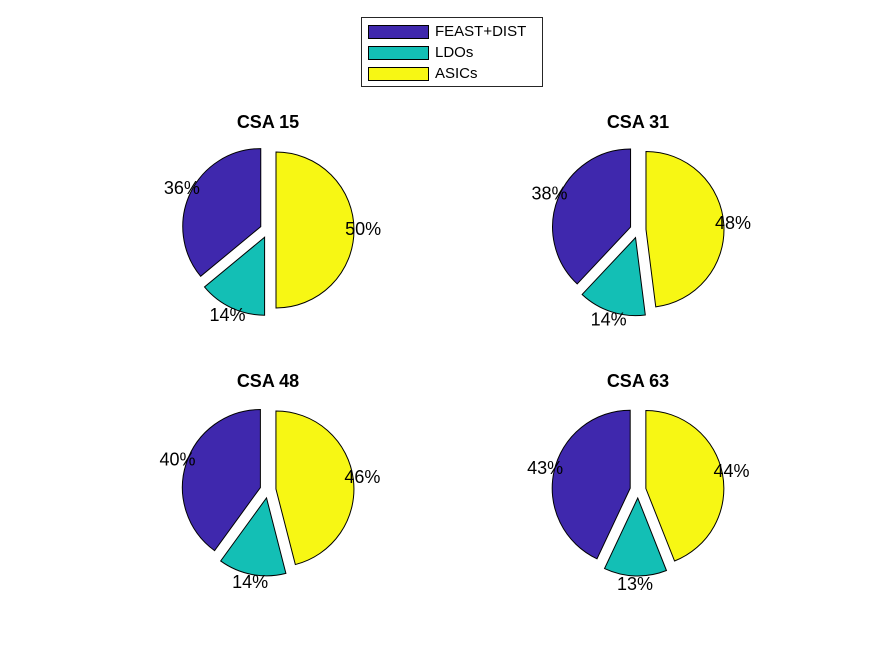 Image resolution: width=875 pixels, height=656 pixels. What do you see at coordinates (638, 381) in the screenshot?
I see `pie-title: CSA 63` at bounding box center [638, 381].